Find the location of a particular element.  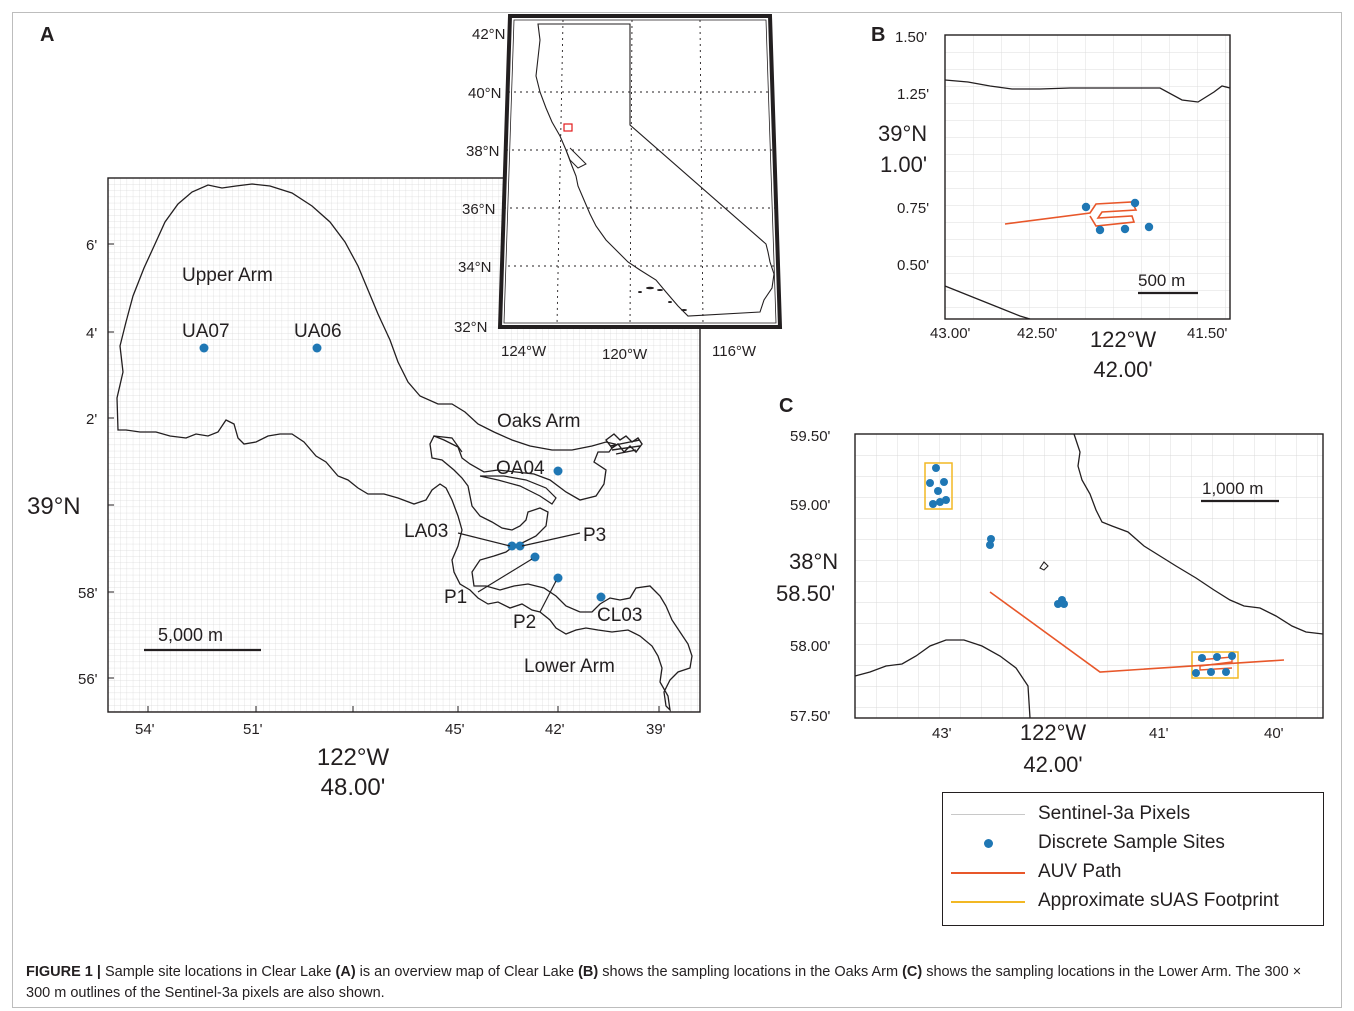

map-b-scalebar-label: 500 m is located at coordinates (1161, 280).